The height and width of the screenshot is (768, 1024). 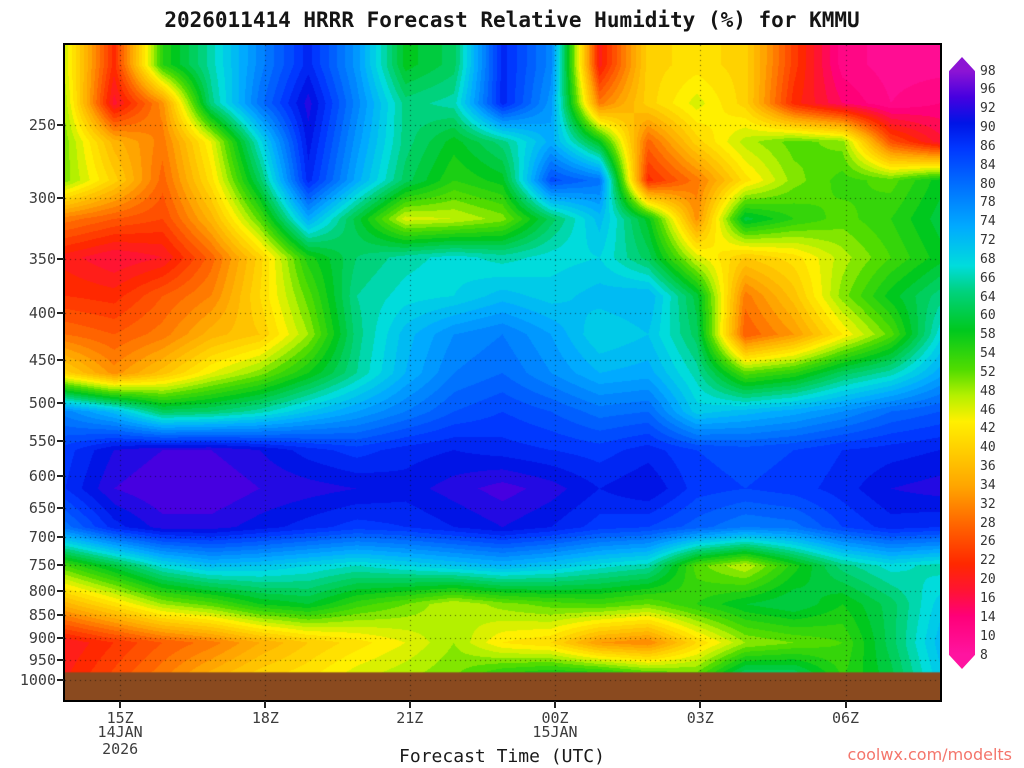 I want to click on y-tick-label: 250, so click(x=42, y=124).